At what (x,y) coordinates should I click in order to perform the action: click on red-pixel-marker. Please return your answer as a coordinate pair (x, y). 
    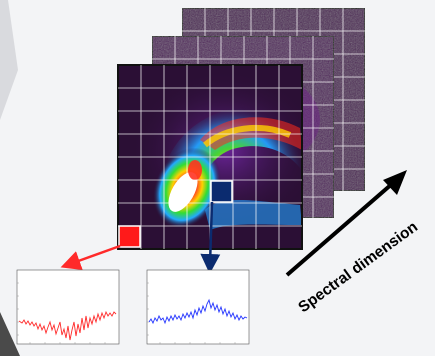
    Looking at the image, I should click on (129, 236).